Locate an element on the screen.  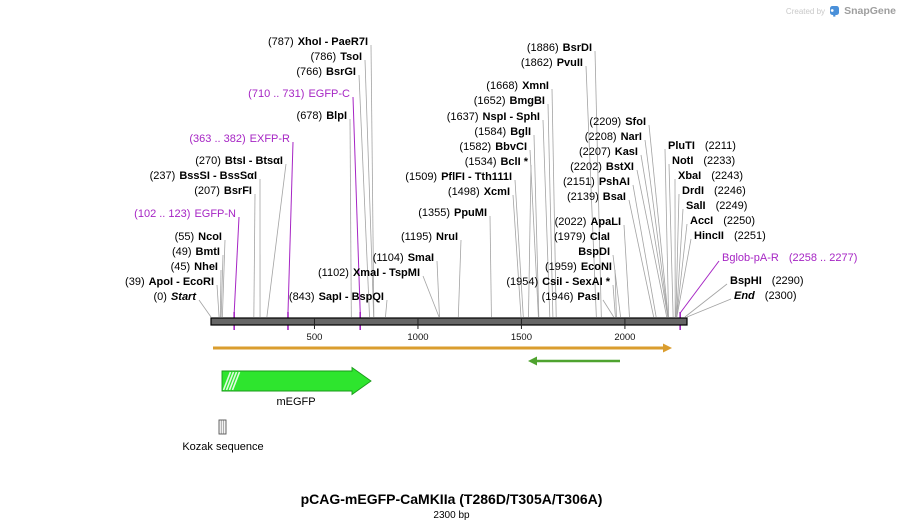
site-label-sfoi: (2209) SfoI is located at coordinates (617, 122).